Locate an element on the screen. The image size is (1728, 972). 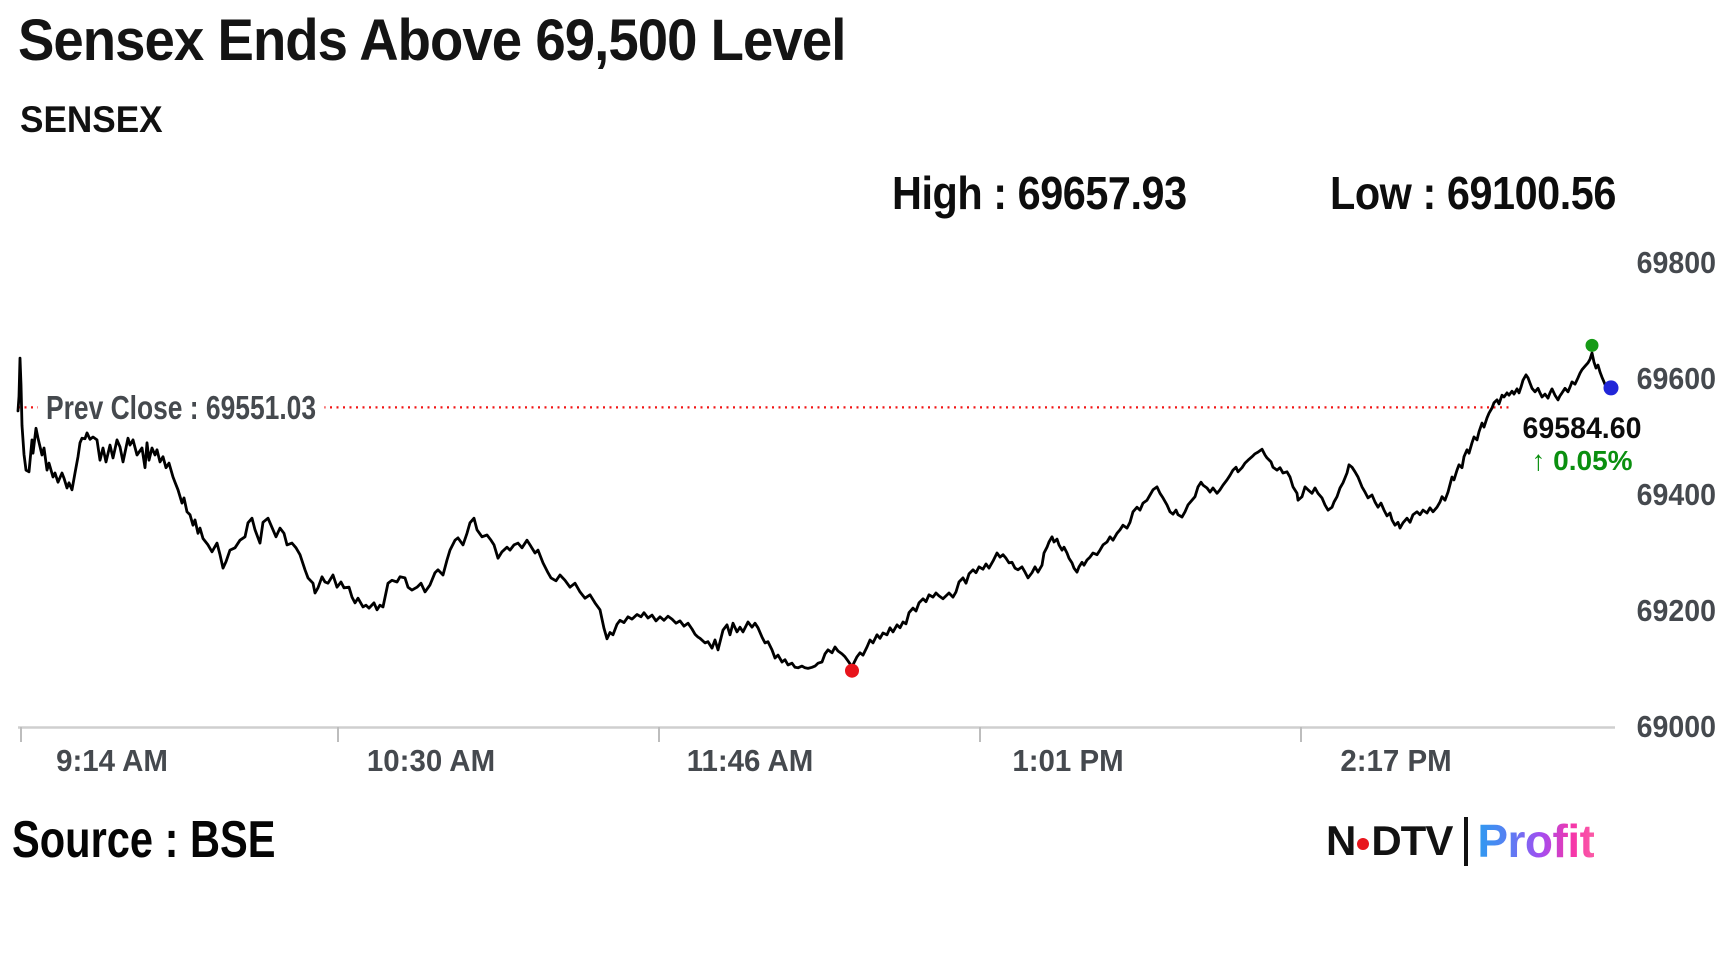
x-tick-label: 2:17 PM is located at coordinates (1396, 760).